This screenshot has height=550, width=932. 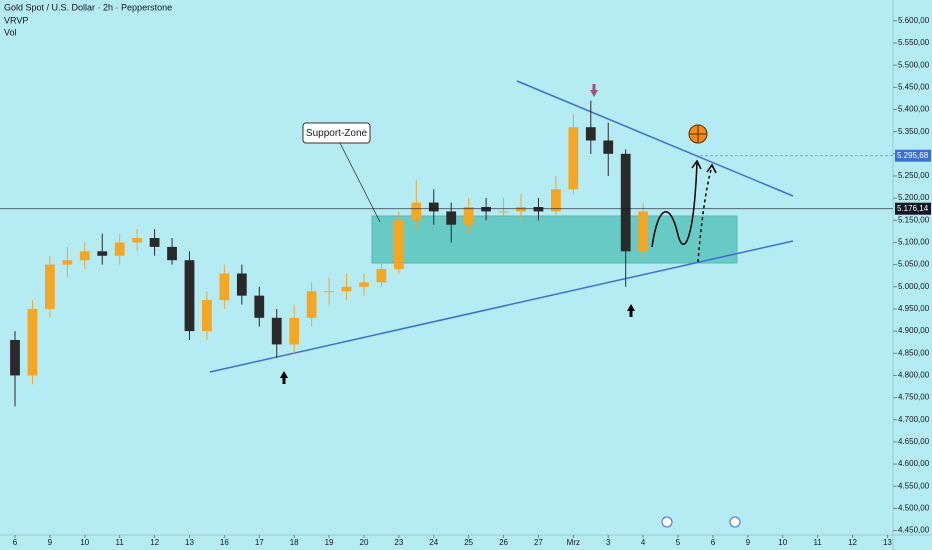 I want to click on ball-icon-lines, so click(x=698, y=134).